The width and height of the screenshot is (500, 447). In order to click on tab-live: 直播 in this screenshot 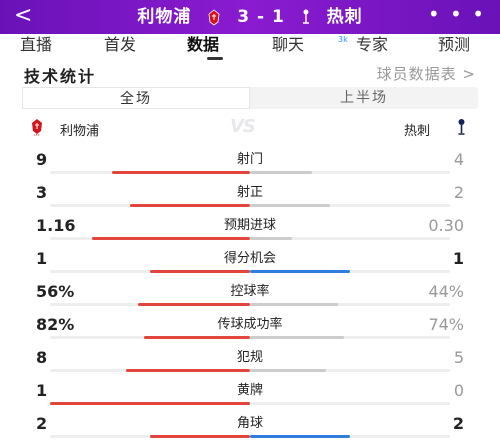, I will do `click(36, 44)`.